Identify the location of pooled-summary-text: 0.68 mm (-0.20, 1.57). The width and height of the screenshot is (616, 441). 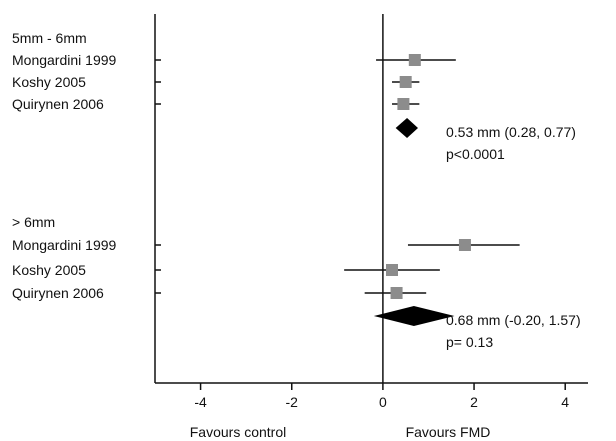
(513, 320).